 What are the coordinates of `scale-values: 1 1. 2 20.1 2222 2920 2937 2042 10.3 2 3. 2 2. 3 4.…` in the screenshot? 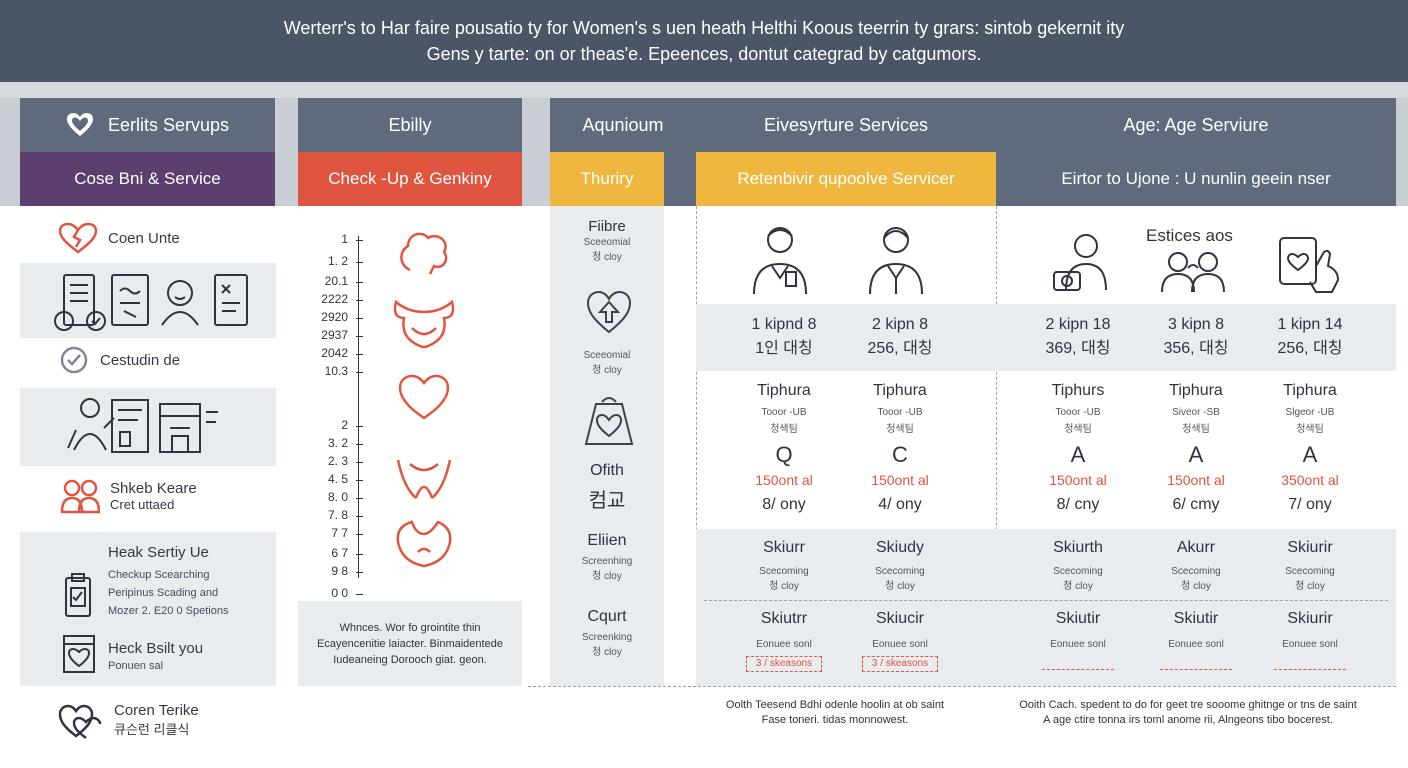 It's located at (335, 415).